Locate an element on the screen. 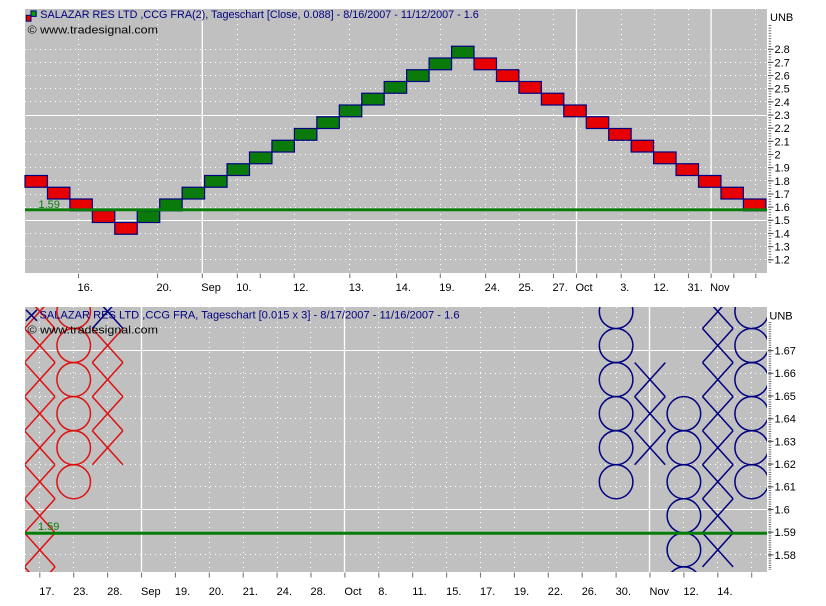  svg-text: 26. is located at coordinates (589, 592).